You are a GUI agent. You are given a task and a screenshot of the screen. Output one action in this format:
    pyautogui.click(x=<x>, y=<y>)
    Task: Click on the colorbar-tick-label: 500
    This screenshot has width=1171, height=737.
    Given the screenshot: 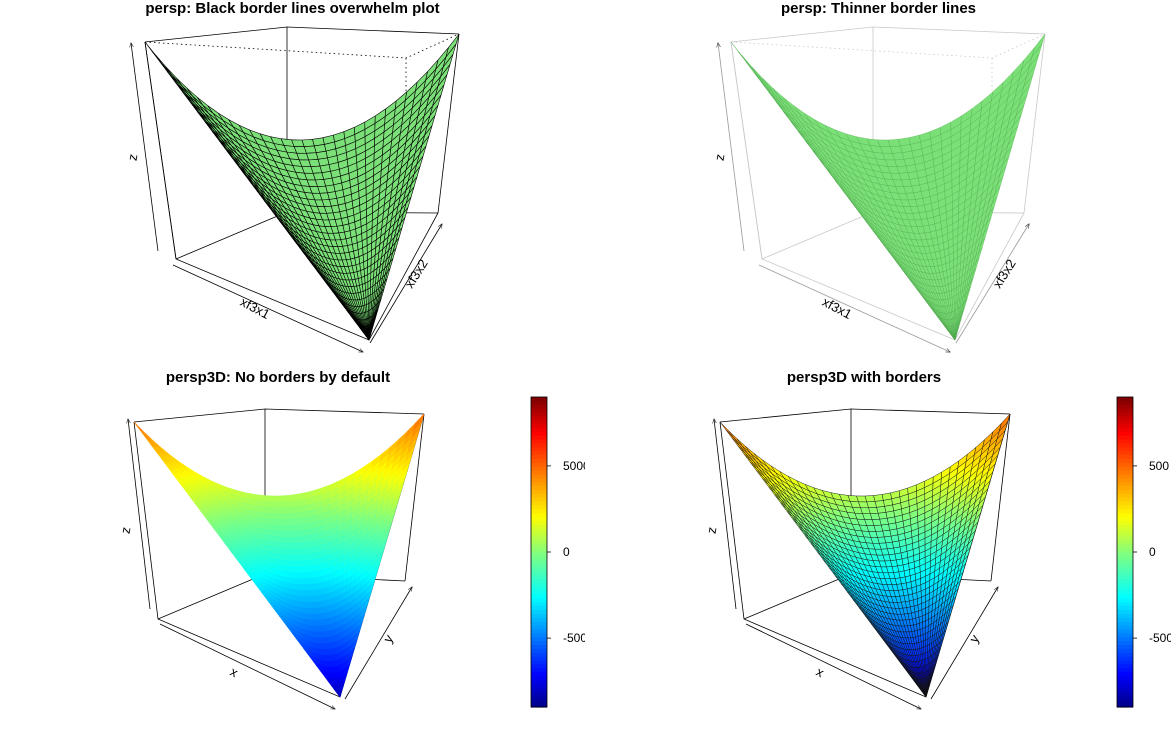 What is the action you would take?
    pyautogui.click(x=1159, y=466)
    